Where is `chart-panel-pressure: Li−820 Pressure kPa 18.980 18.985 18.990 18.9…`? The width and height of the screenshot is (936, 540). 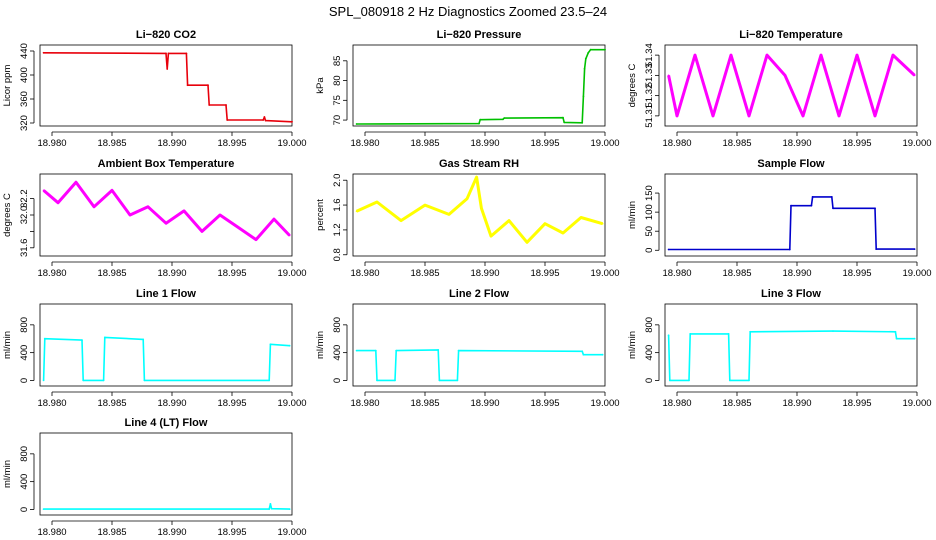 chart-panel-pressure: Li−820 Pressure kPa 18.980 18.985 18.990 18.9… is located at coordinates (467, 89).